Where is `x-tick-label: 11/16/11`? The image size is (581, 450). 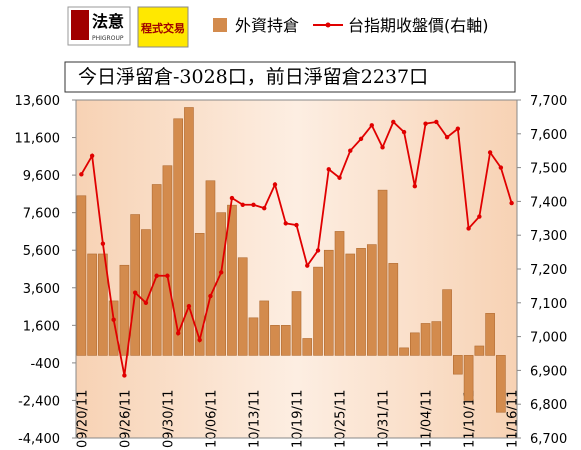
x-tick-label: 11/16/11 is located at coordinates (513, 419).